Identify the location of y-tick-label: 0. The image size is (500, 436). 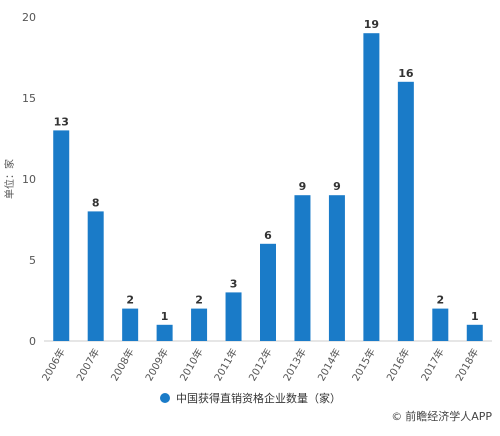
(32, 341).